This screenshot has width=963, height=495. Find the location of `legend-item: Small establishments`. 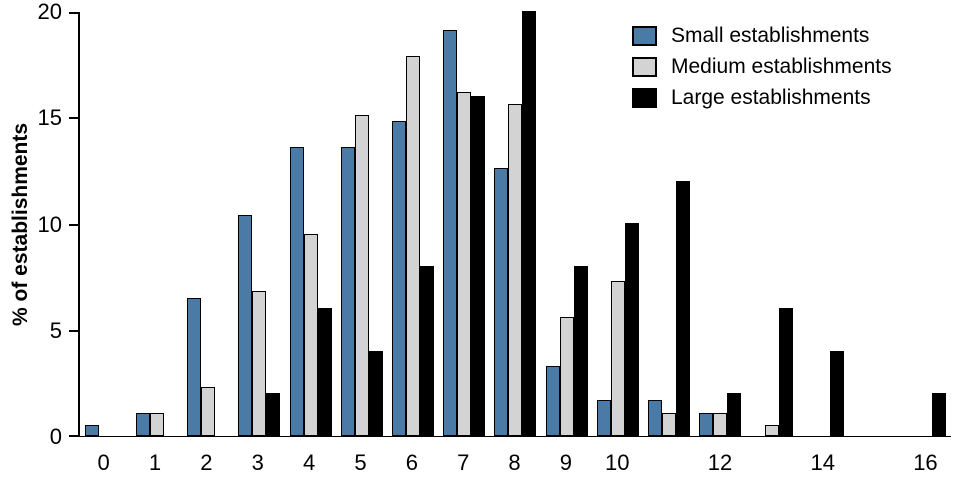

legend-item: Small establishments is located at coordinates (762, 36).